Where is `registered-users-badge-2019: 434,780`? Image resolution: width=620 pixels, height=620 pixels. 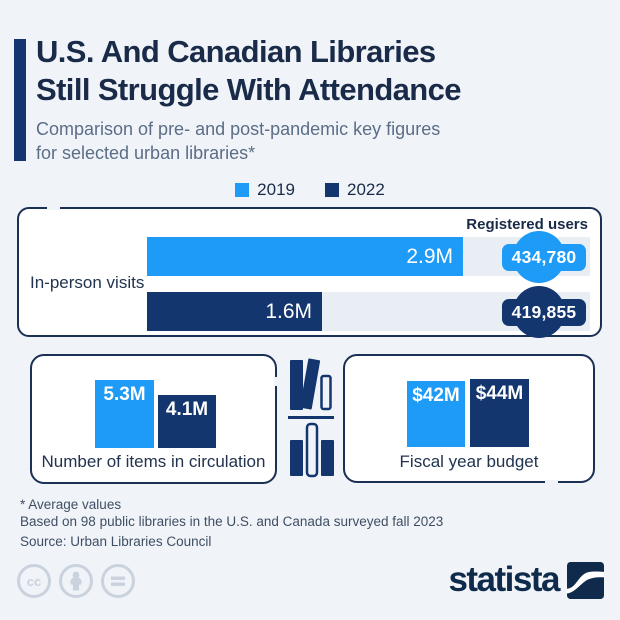 registered-users-badge-2019: 434,780 is located at coordinates (544, 257).